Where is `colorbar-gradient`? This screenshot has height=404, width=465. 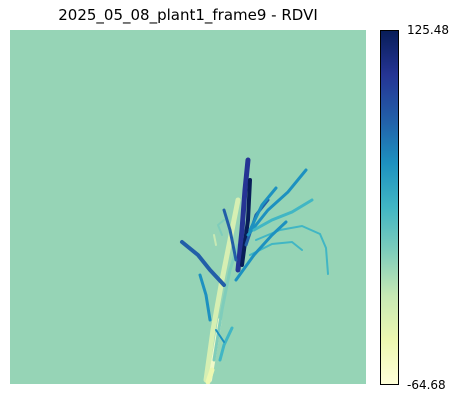 colorbar-gradient is located at coordinates (389, 207).